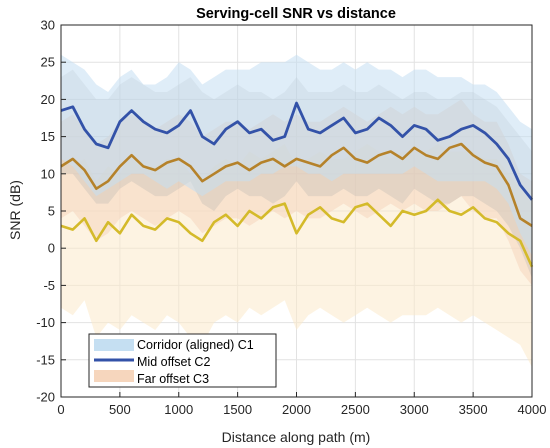 The image size is (550, 448). Describe the element at coordinates (296, 409) in the screenshot. I see `x-tick-label: 2000` at that location.